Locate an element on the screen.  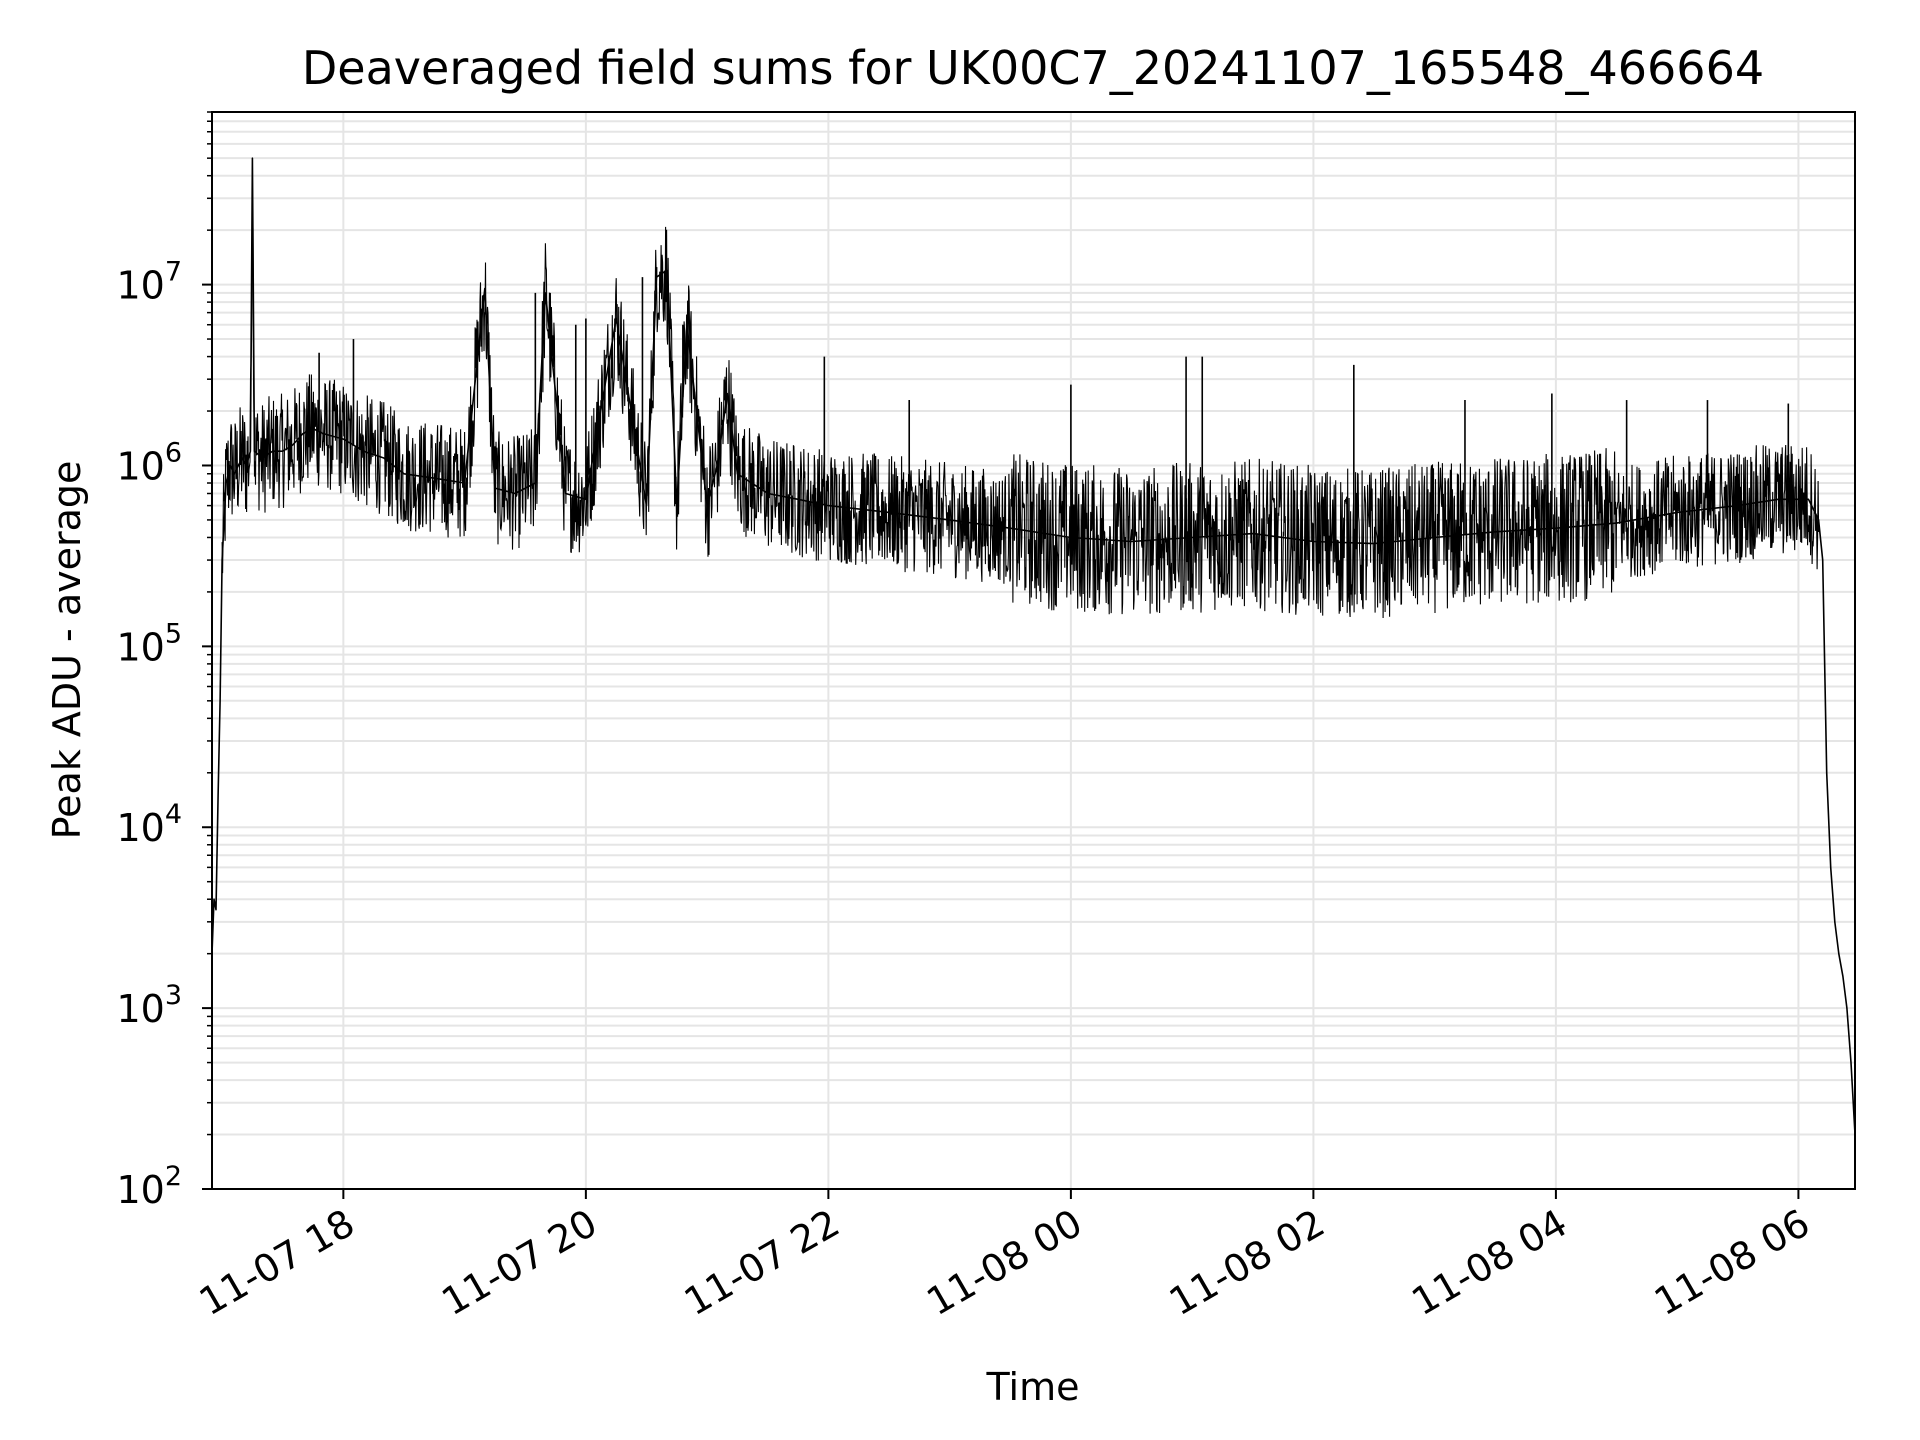
x-axis-label: Time is located at coordinates (1033, 1387).